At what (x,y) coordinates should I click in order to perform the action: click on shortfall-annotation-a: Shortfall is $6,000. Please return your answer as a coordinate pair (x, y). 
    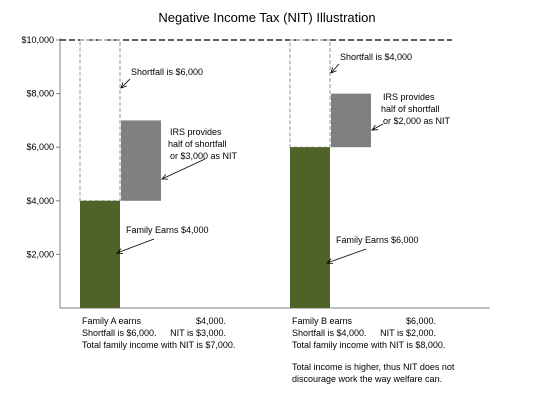
    Looking at the image, I should click on (167, 72).